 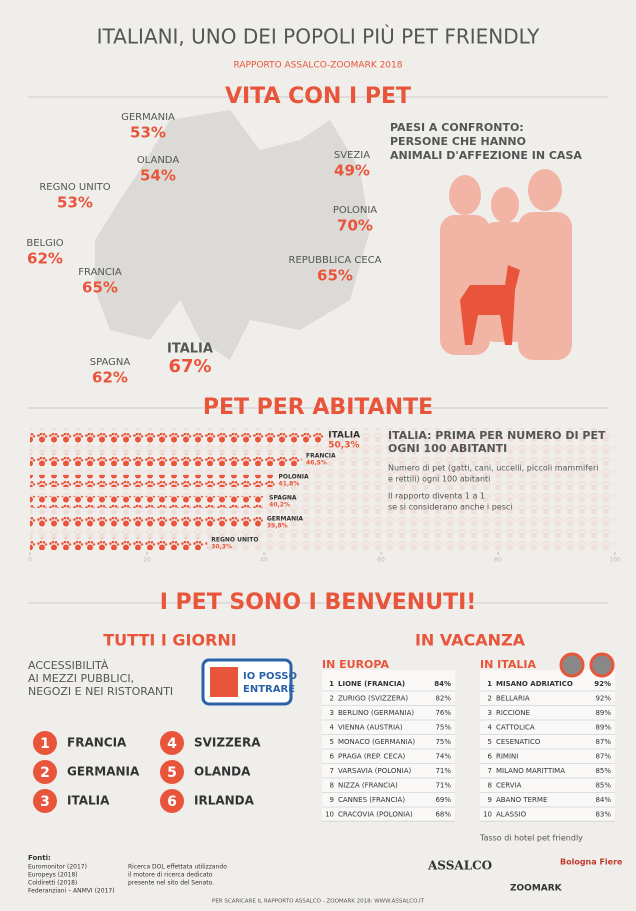 What do you see at coordinates (443, 757) in the screenshot?
I see `row-value: 74%` at bounding box center [443, 757].